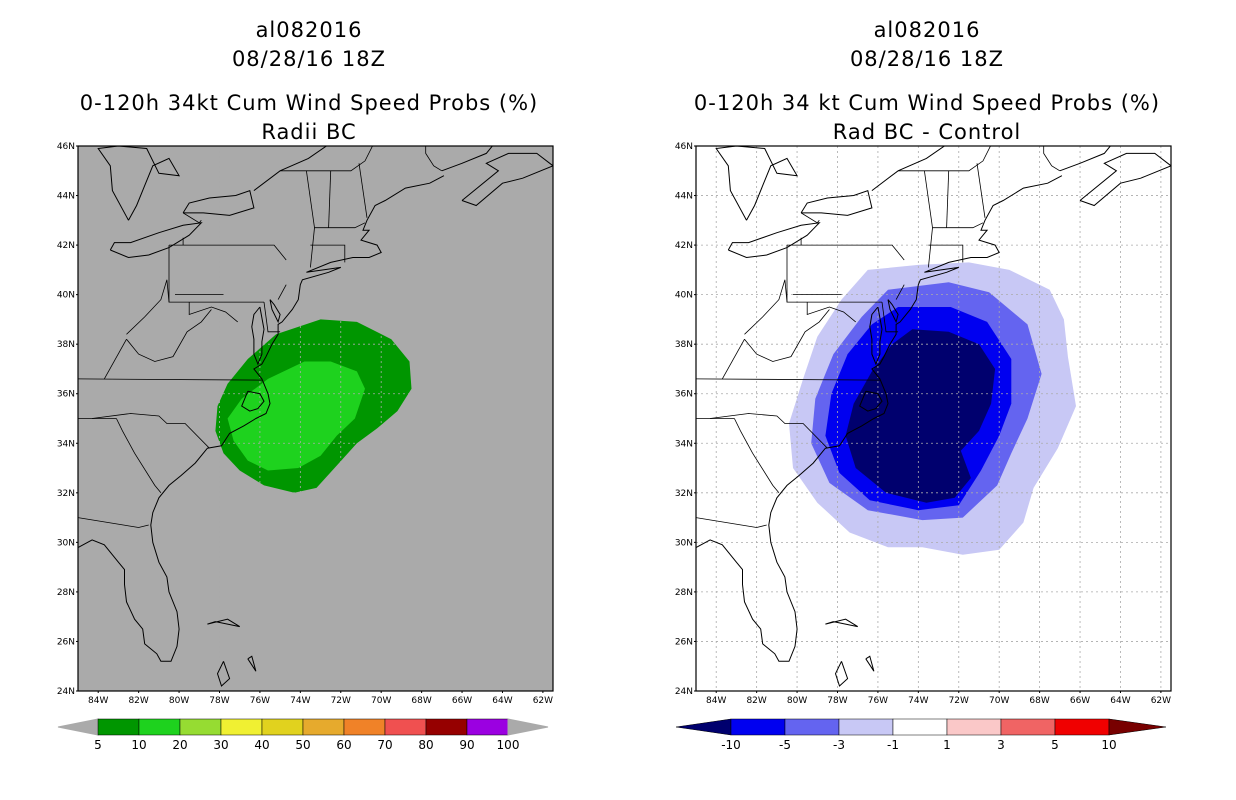 The image size is (1236, 800). I want to click on lat-tick-label: 38N, so click(66, 345).